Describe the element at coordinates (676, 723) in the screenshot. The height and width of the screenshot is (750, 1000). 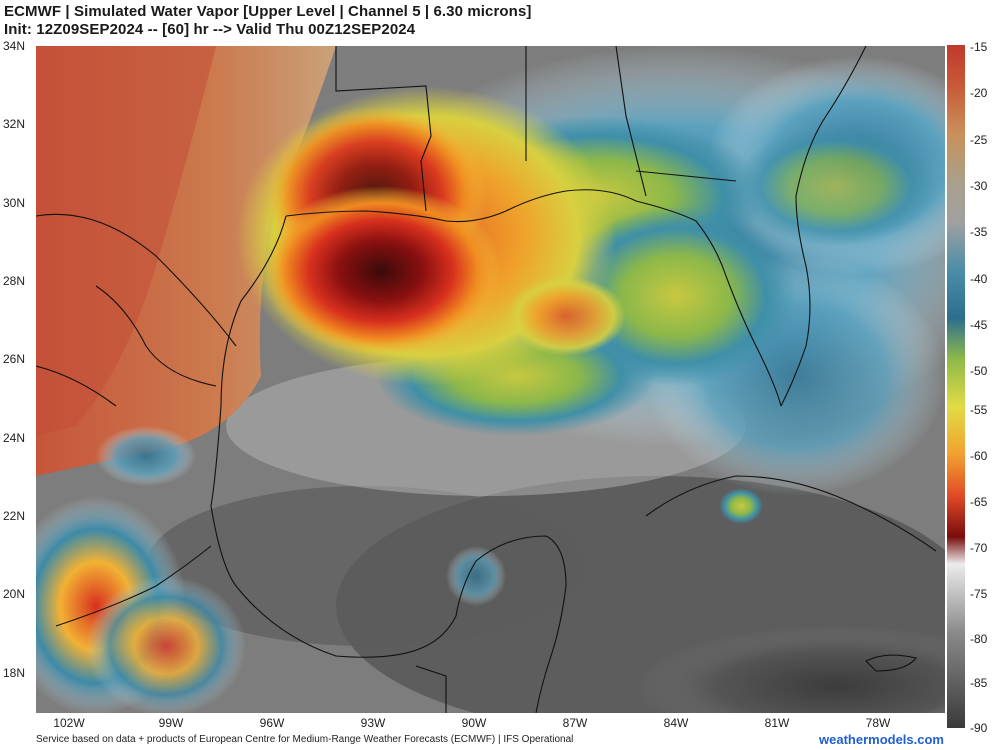
I see `lon-label-84w: 84W` at that location.